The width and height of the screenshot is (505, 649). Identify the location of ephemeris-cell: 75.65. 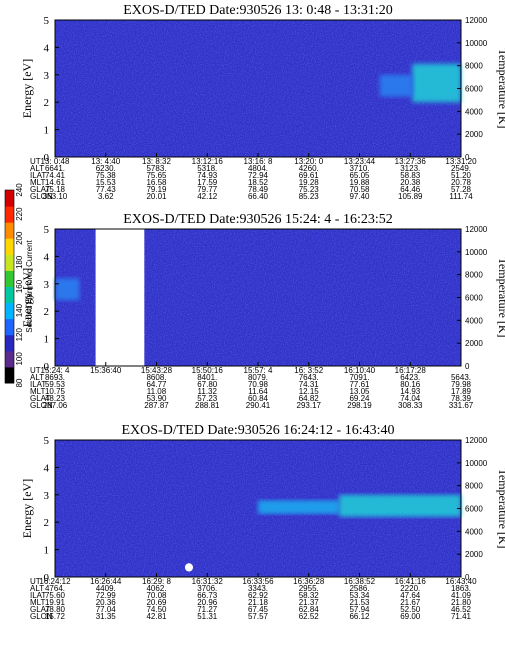
(156, 175).